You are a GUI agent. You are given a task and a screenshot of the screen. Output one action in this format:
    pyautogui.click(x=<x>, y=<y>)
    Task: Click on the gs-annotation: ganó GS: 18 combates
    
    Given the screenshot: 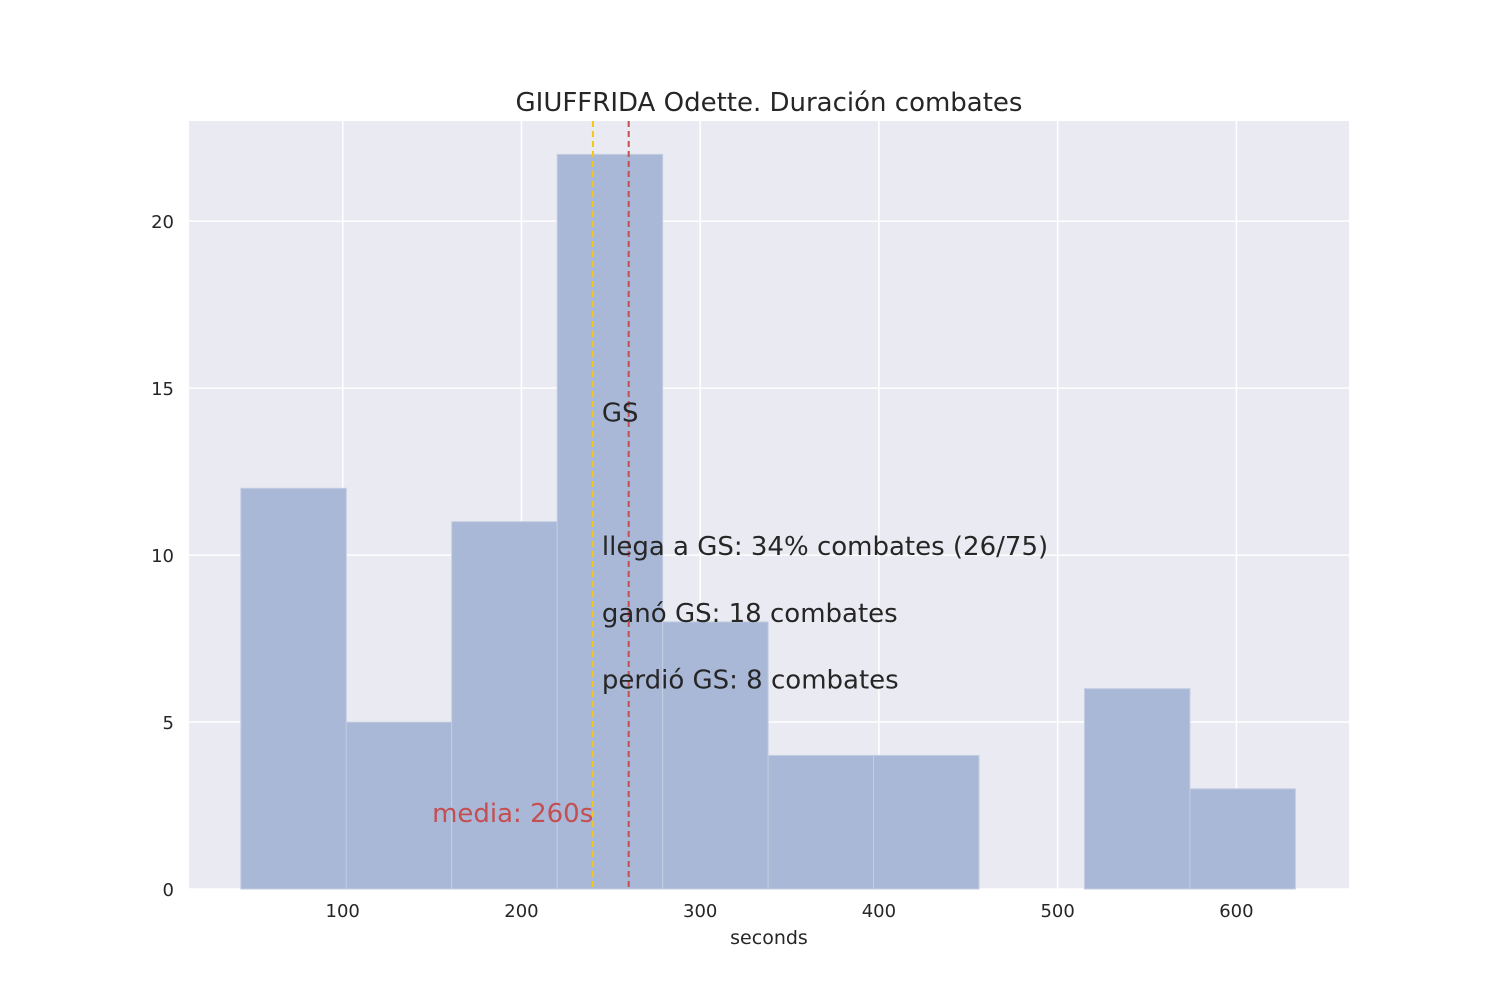 What is the action you would take?
    pyautogui.click(x=750, y=614)
    